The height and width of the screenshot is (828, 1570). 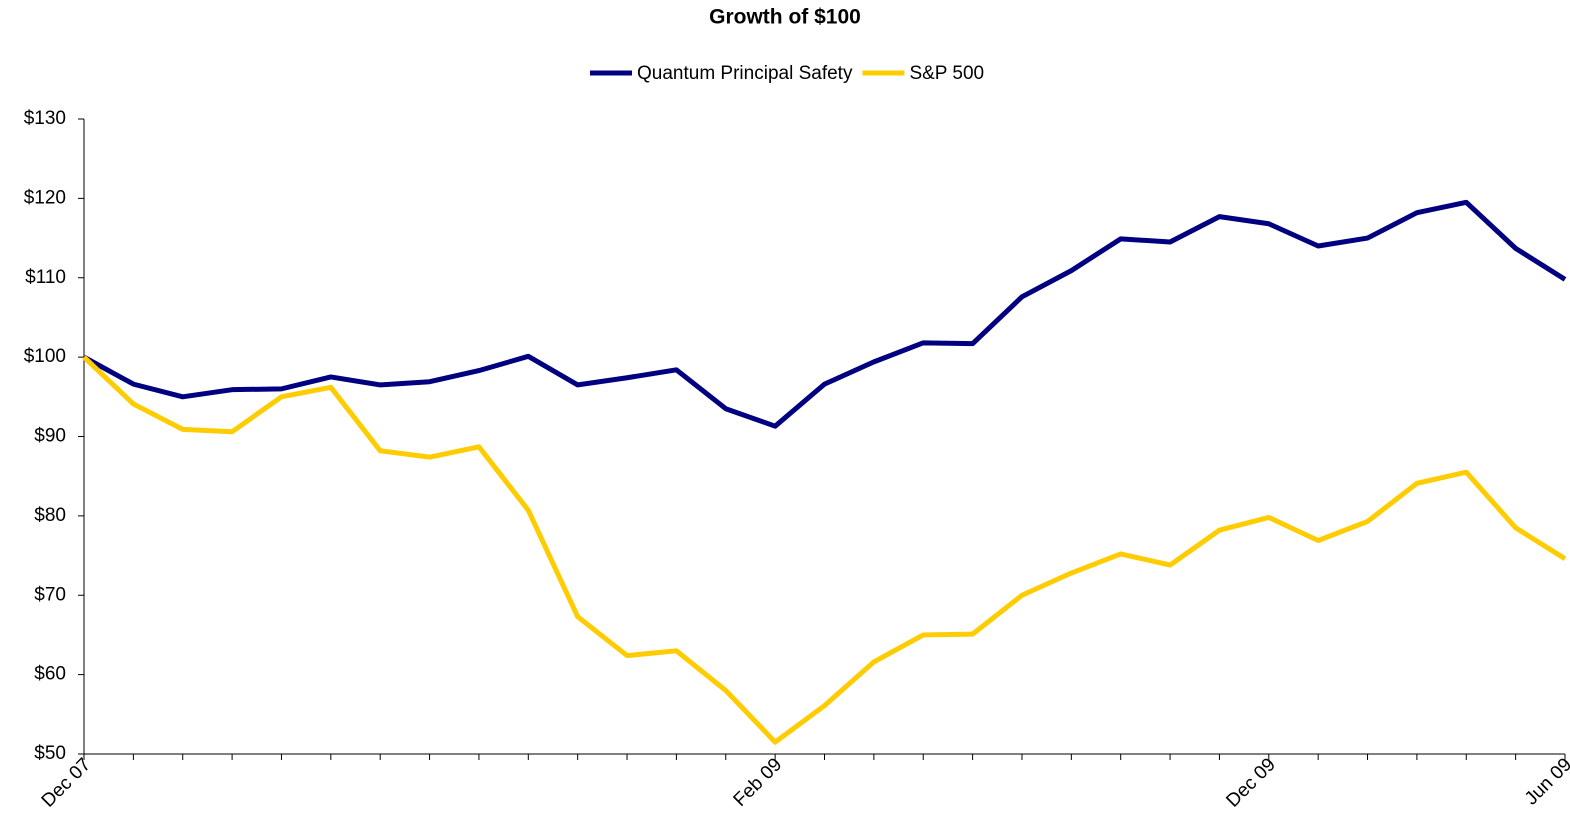 I want to click on y-tick-label: $50, so click(x=50, y=753).